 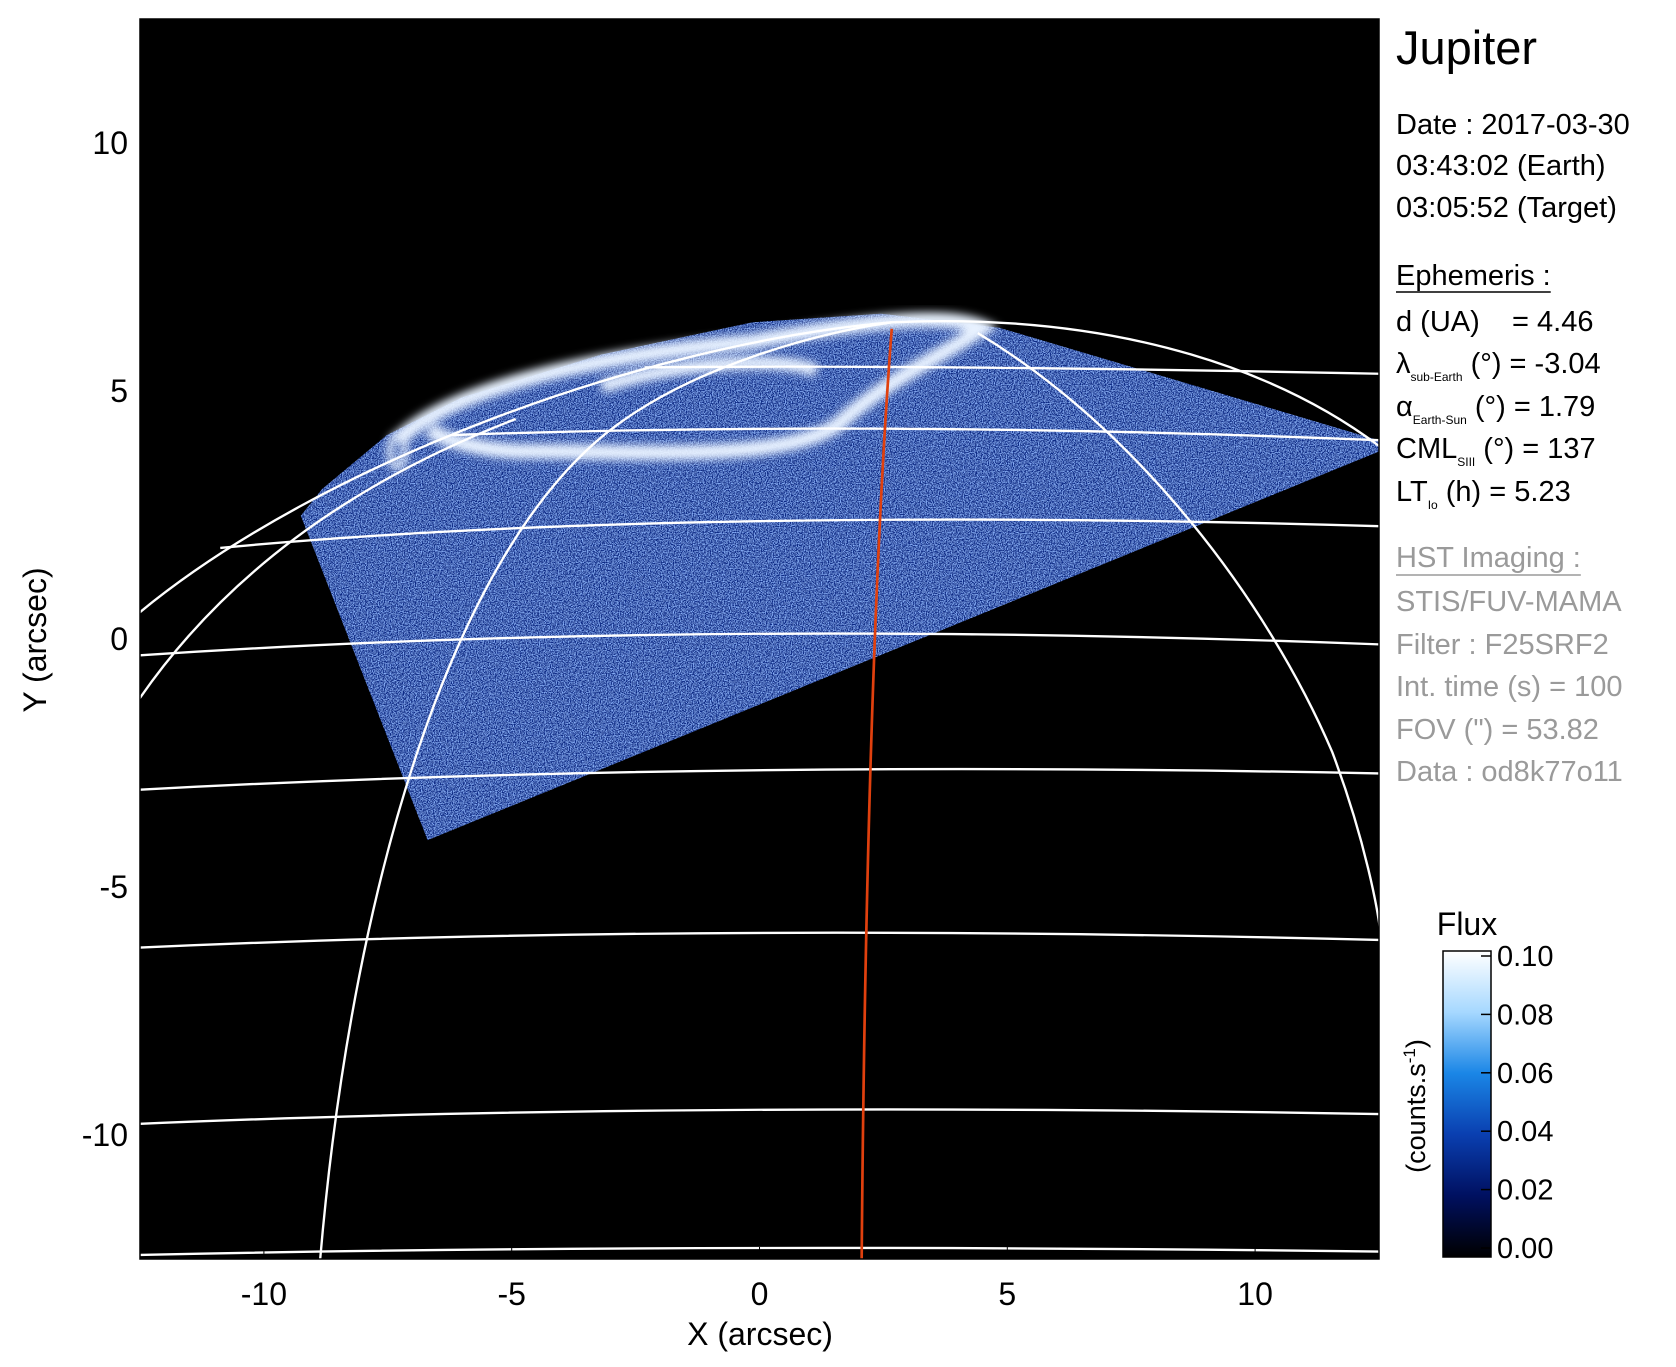 I want to click on symbol: λ, so click(x=1403, y=364).